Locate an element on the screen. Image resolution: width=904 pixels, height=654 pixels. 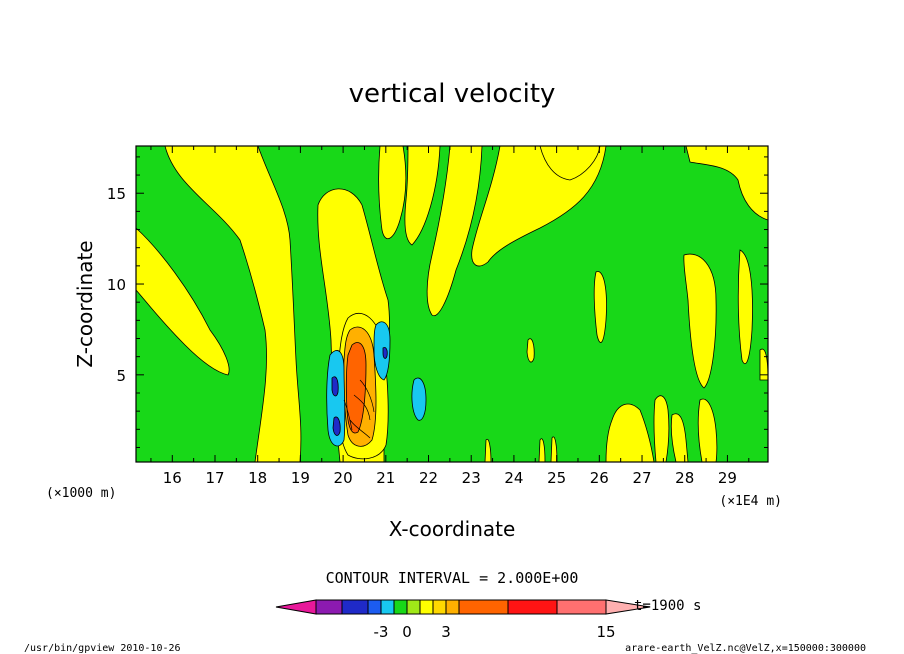
x-tick-label: 17 is located at coordinates (214, 478).